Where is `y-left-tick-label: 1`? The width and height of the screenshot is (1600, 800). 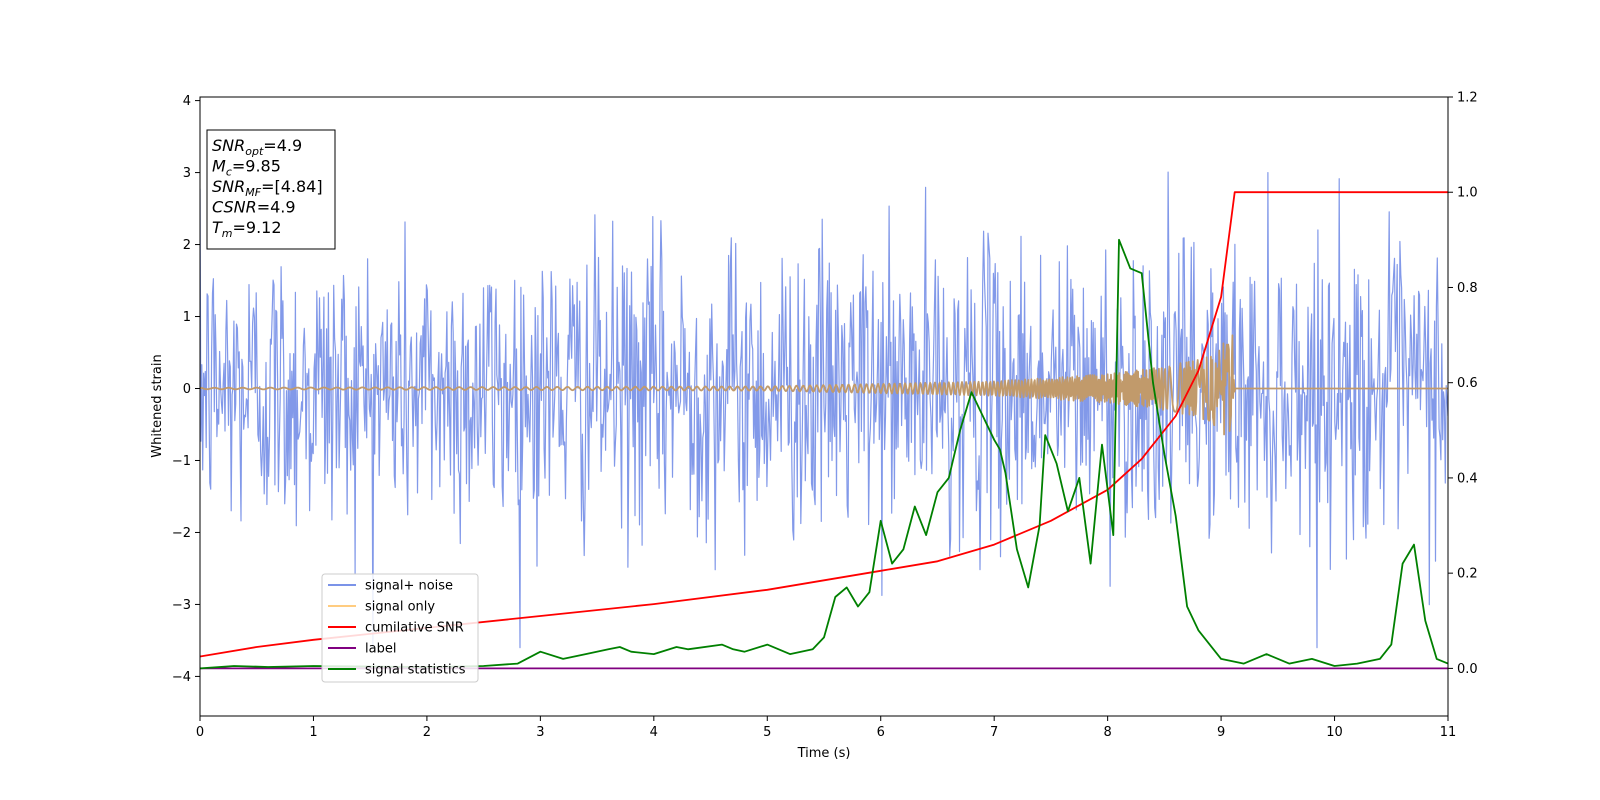
y-left-tick-label: 1 is located at coordinates (187, 317).